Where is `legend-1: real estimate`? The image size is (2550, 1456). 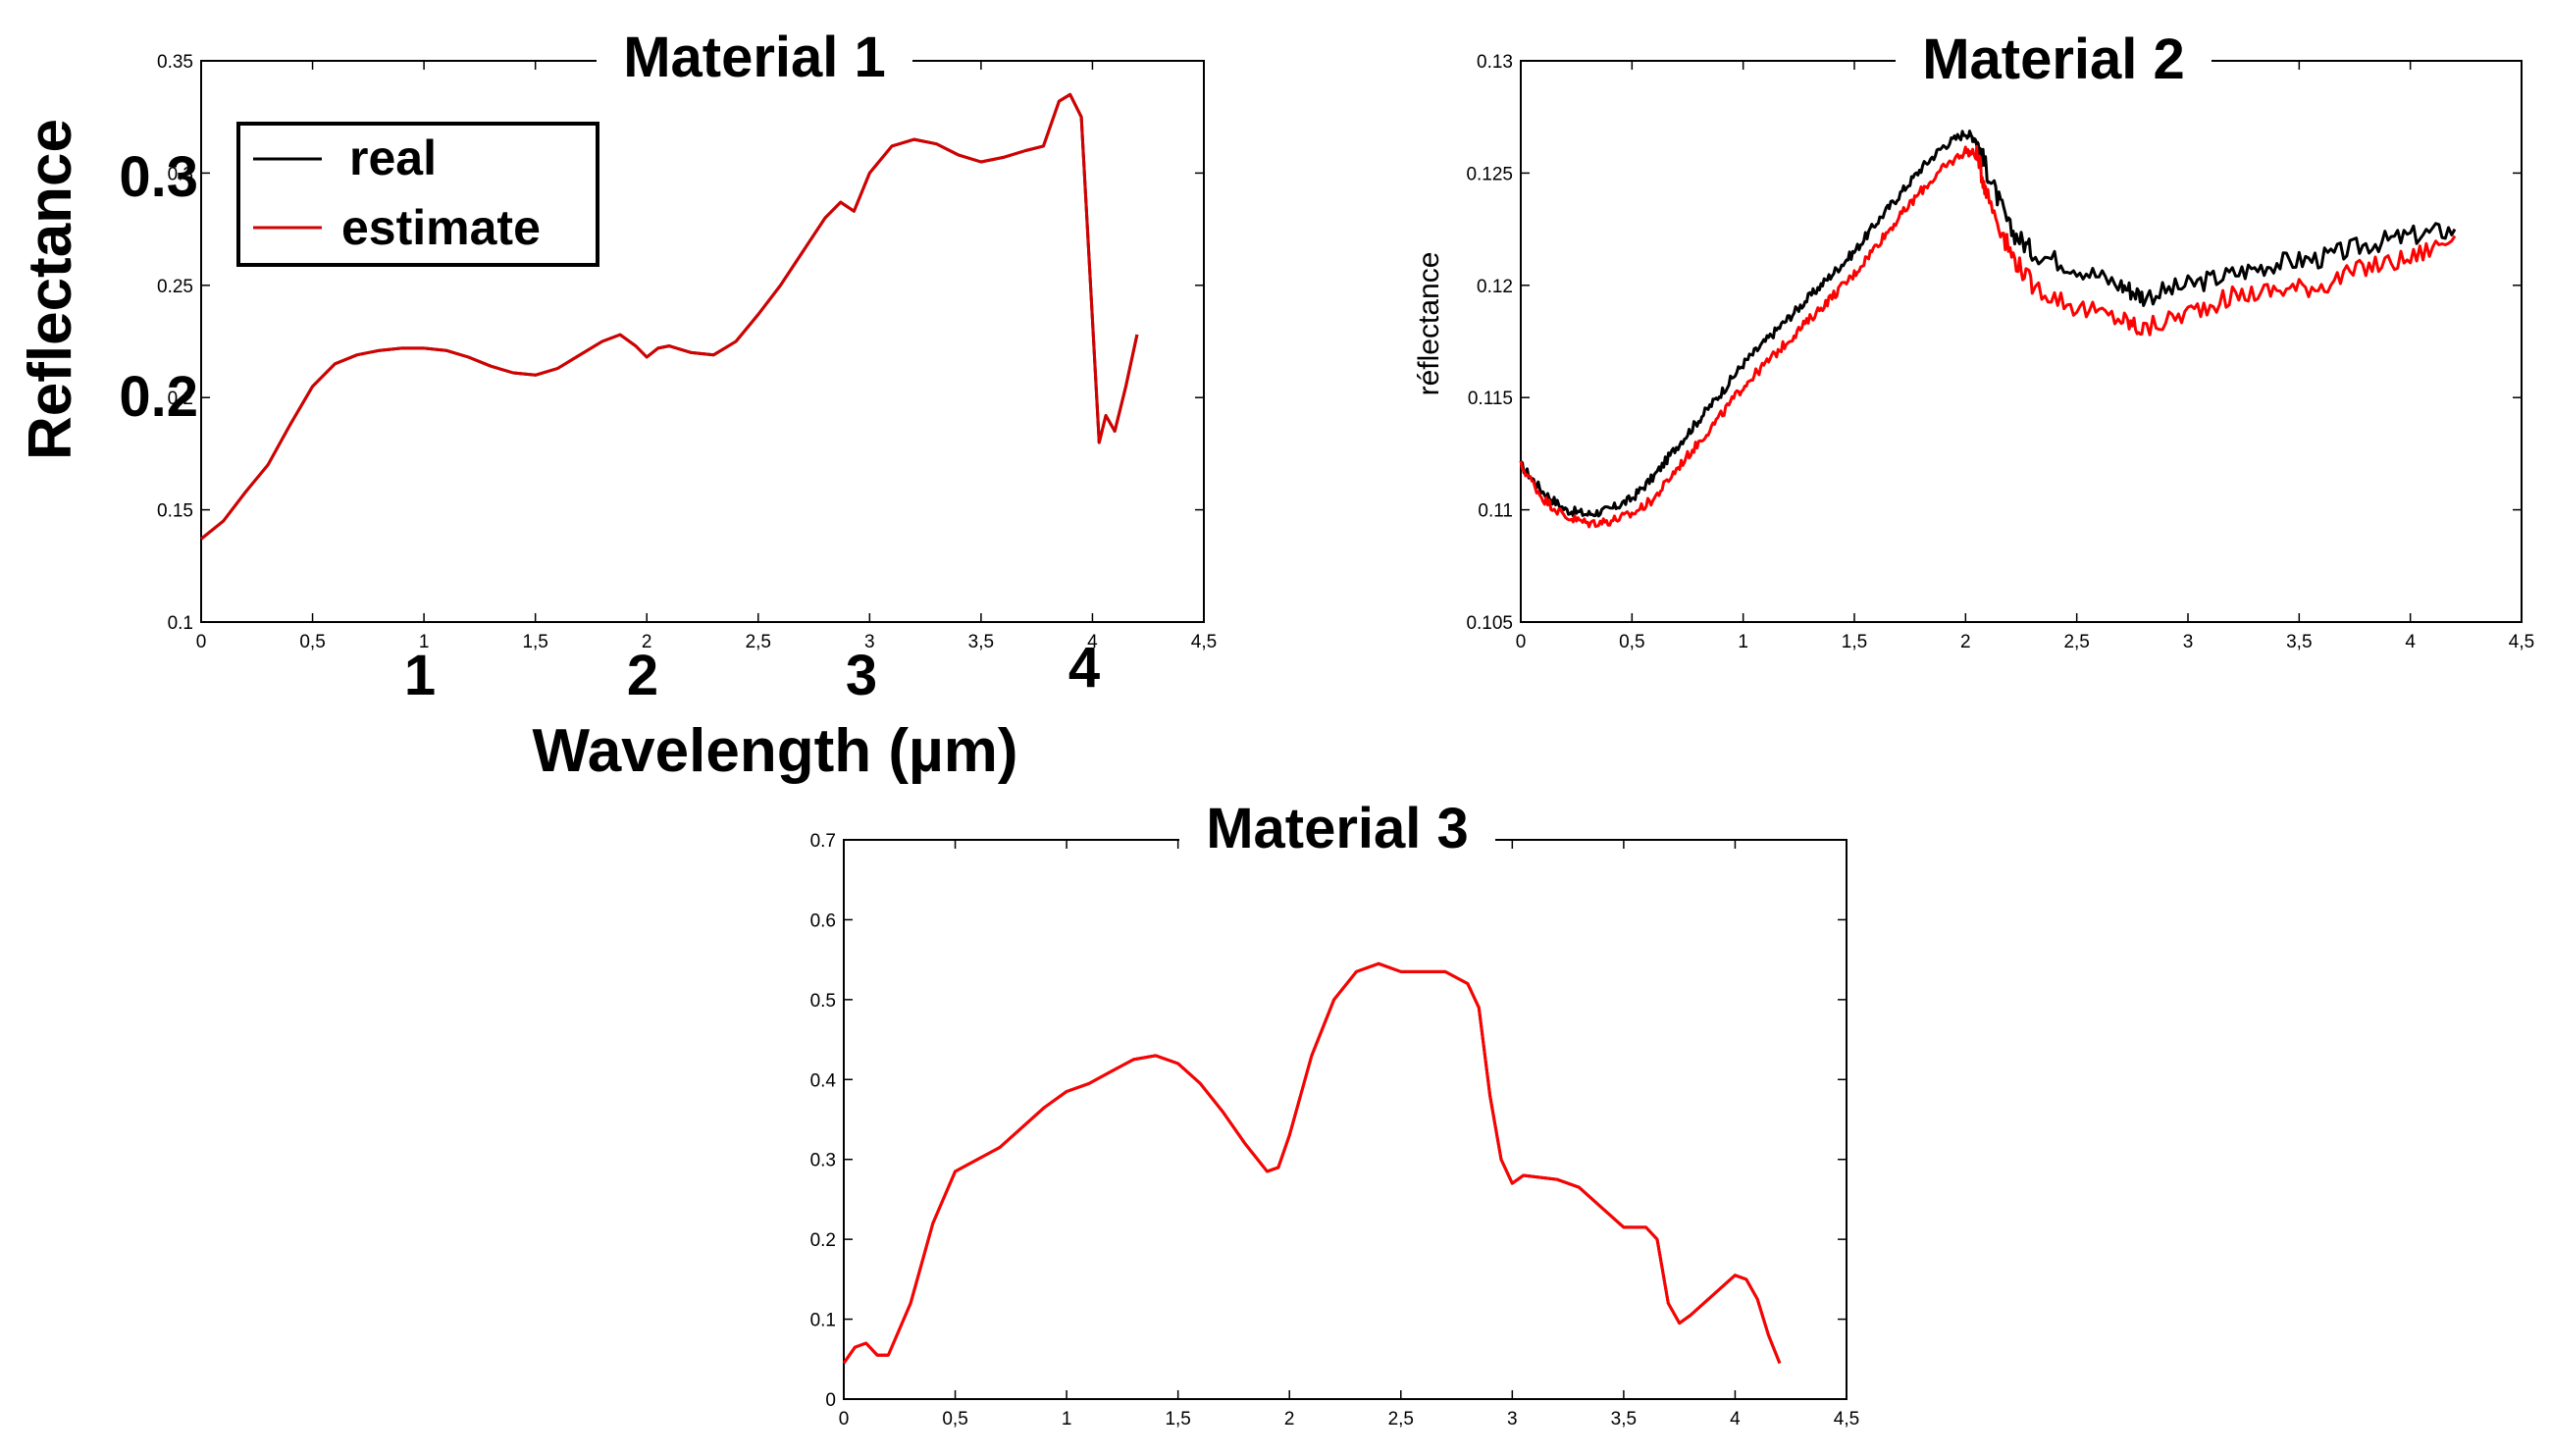
legend-1: real estimate is located at coordinates (418, 194).